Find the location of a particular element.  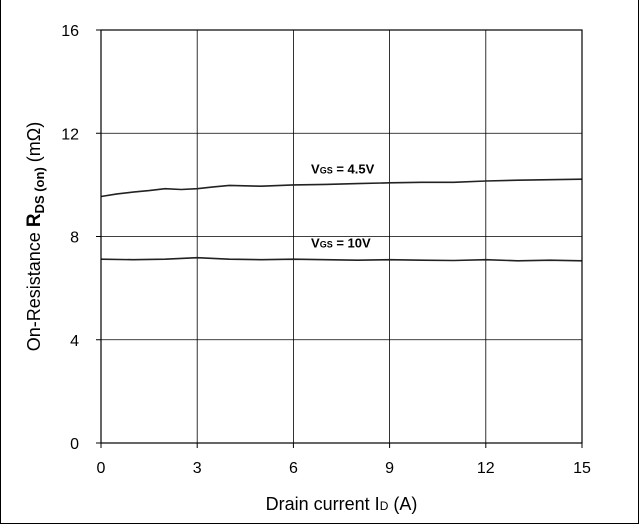

x-axis-label: Drain current ID (A) is located at coordinates (342, 504).